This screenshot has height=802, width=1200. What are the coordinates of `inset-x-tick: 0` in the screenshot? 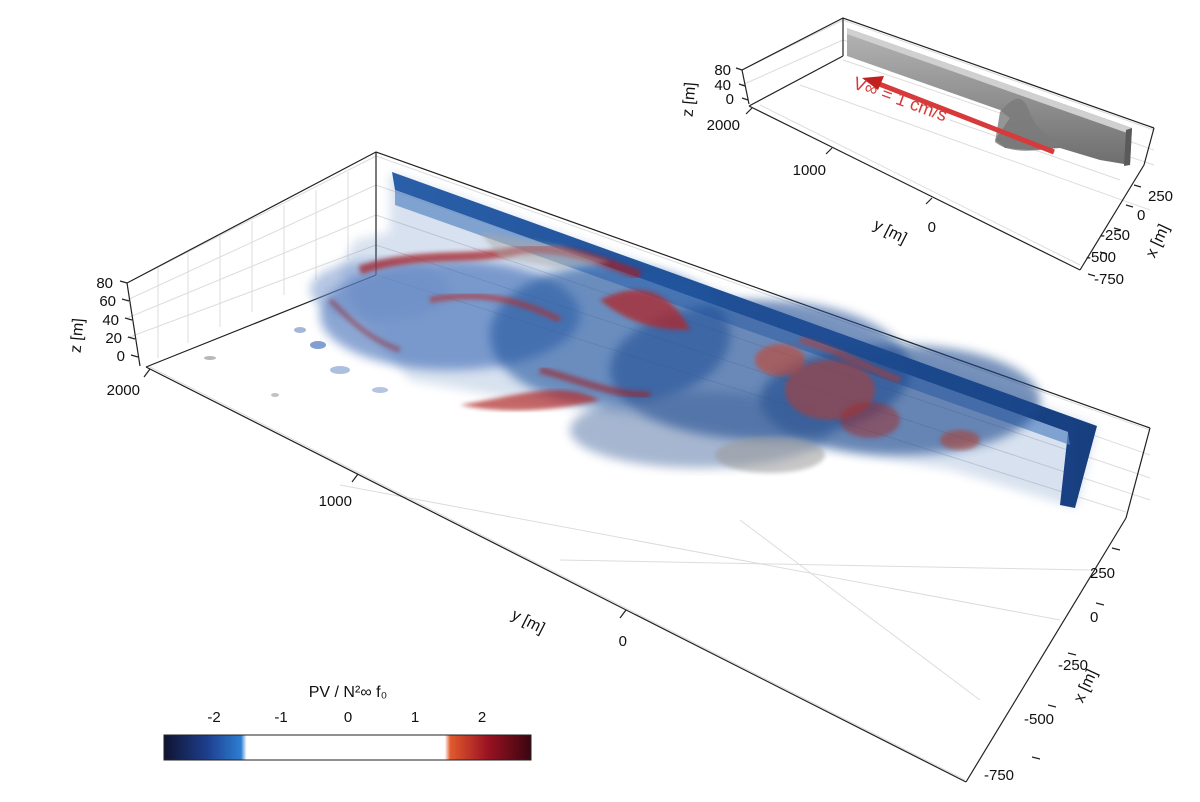 It's located at (1141, 215).